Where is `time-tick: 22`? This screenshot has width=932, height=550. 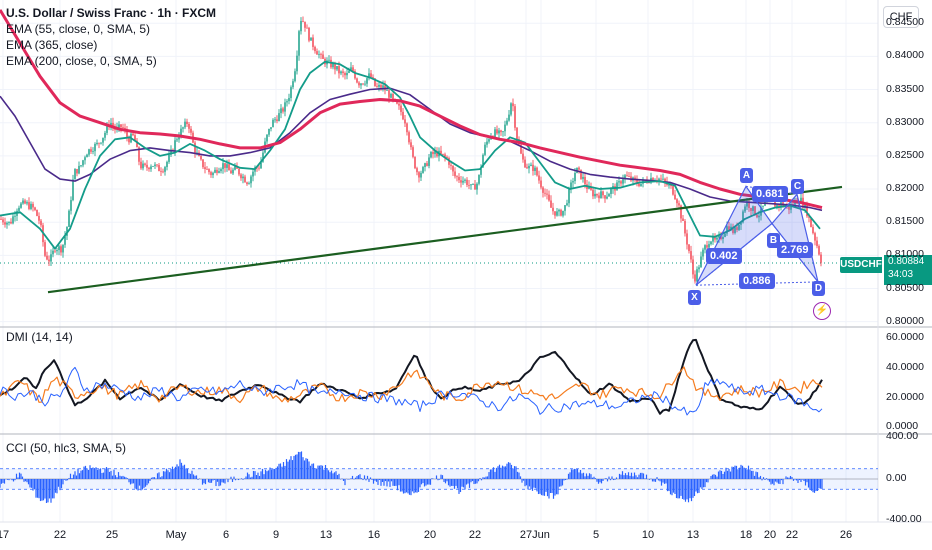
time-tick: 22 is located at coordinates (792, 535).